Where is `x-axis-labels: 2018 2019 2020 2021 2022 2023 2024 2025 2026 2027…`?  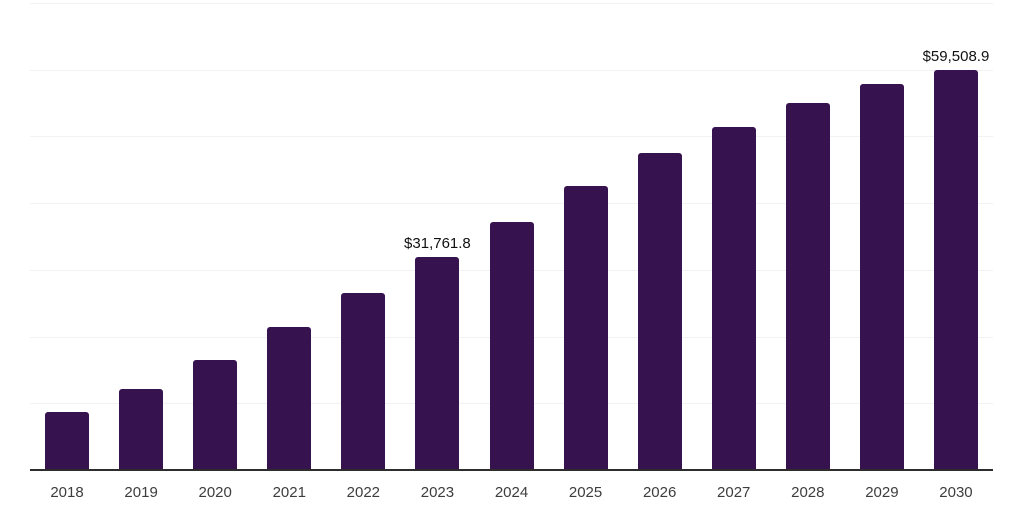
x-axis-labels: 2018 2019 2020 2021 2022 2023 2024 2025 2026 2027… is located at coordinates (511, 493).